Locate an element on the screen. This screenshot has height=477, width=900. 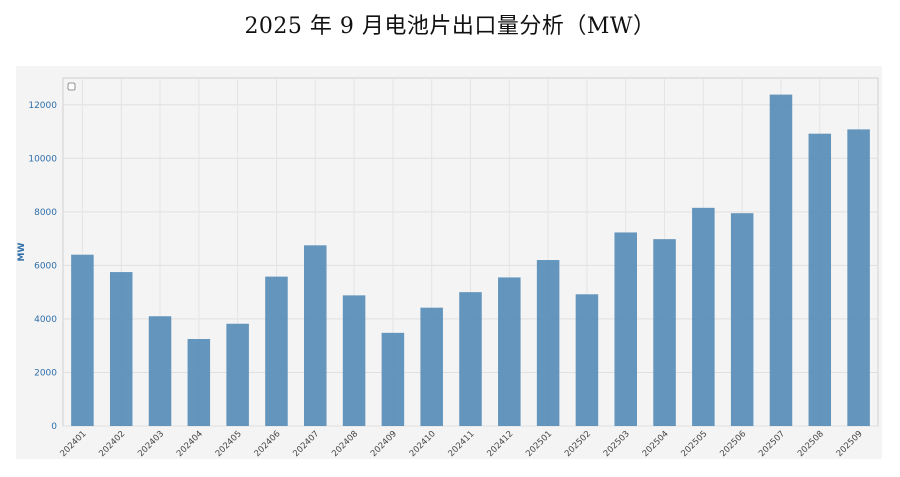
chart-title: 2025 年 9 月电池片出口量分析（MW） is located at coordinates (450, 26).